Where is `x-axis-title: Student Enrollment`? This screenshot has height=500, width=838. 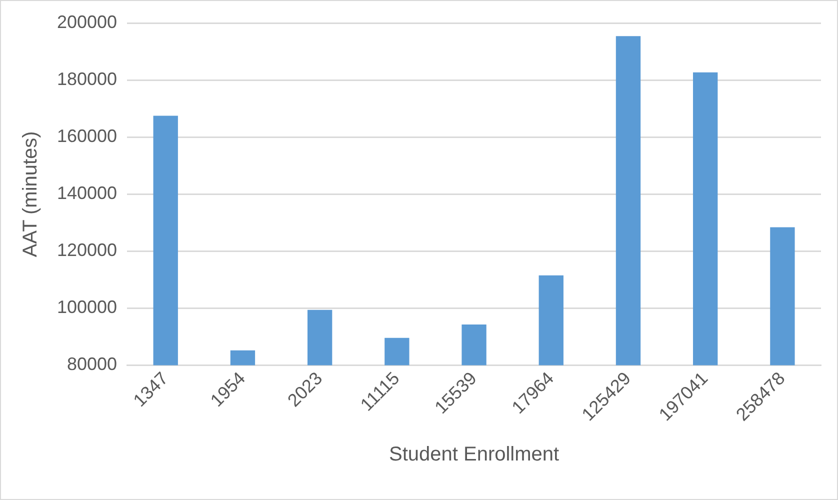
x-axis-title: Student Enrollment is located at coordinates (474, 455).